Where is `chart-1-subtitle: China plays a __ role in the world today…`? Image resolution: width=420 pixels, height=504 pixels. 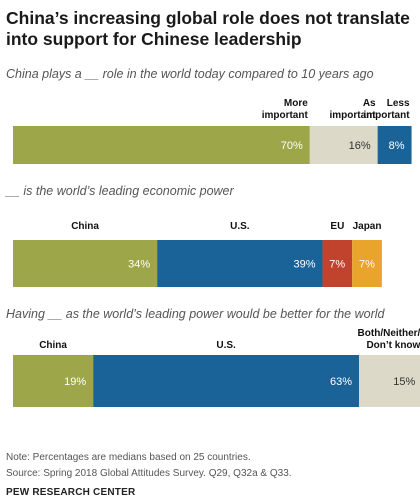
chart-1-subtitle: China plays a __ role in the world today… is located at coordinates (190, 74).